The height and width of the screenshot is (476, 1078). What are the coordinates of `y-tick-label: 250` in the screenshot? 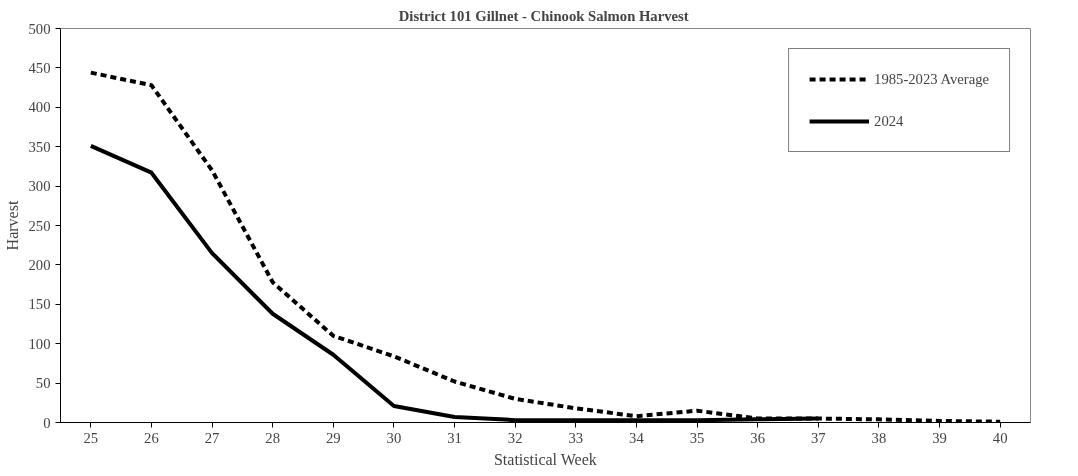 It's located at (39, 225).